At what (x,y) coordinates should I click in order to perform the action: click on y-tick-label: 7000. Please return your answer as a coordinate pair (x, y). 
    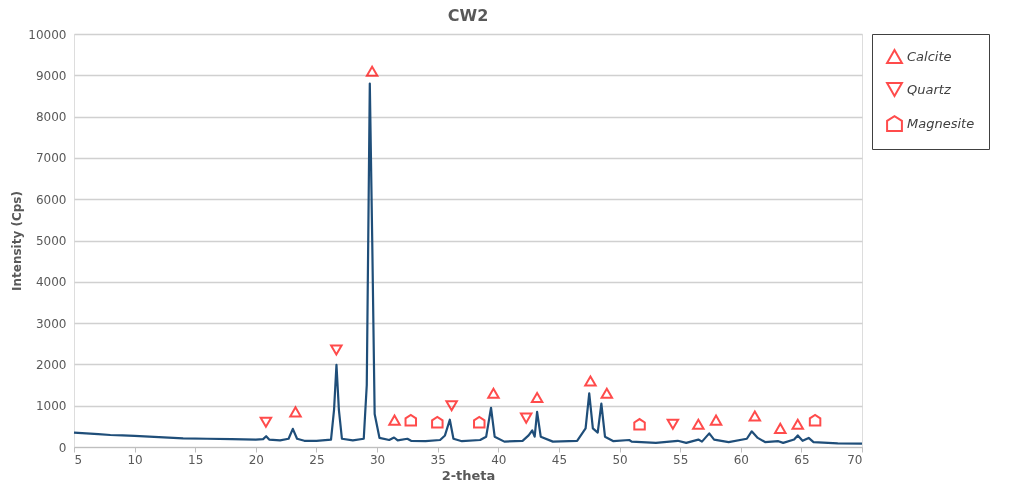
    Looking at the image, I should click on (51, 158).